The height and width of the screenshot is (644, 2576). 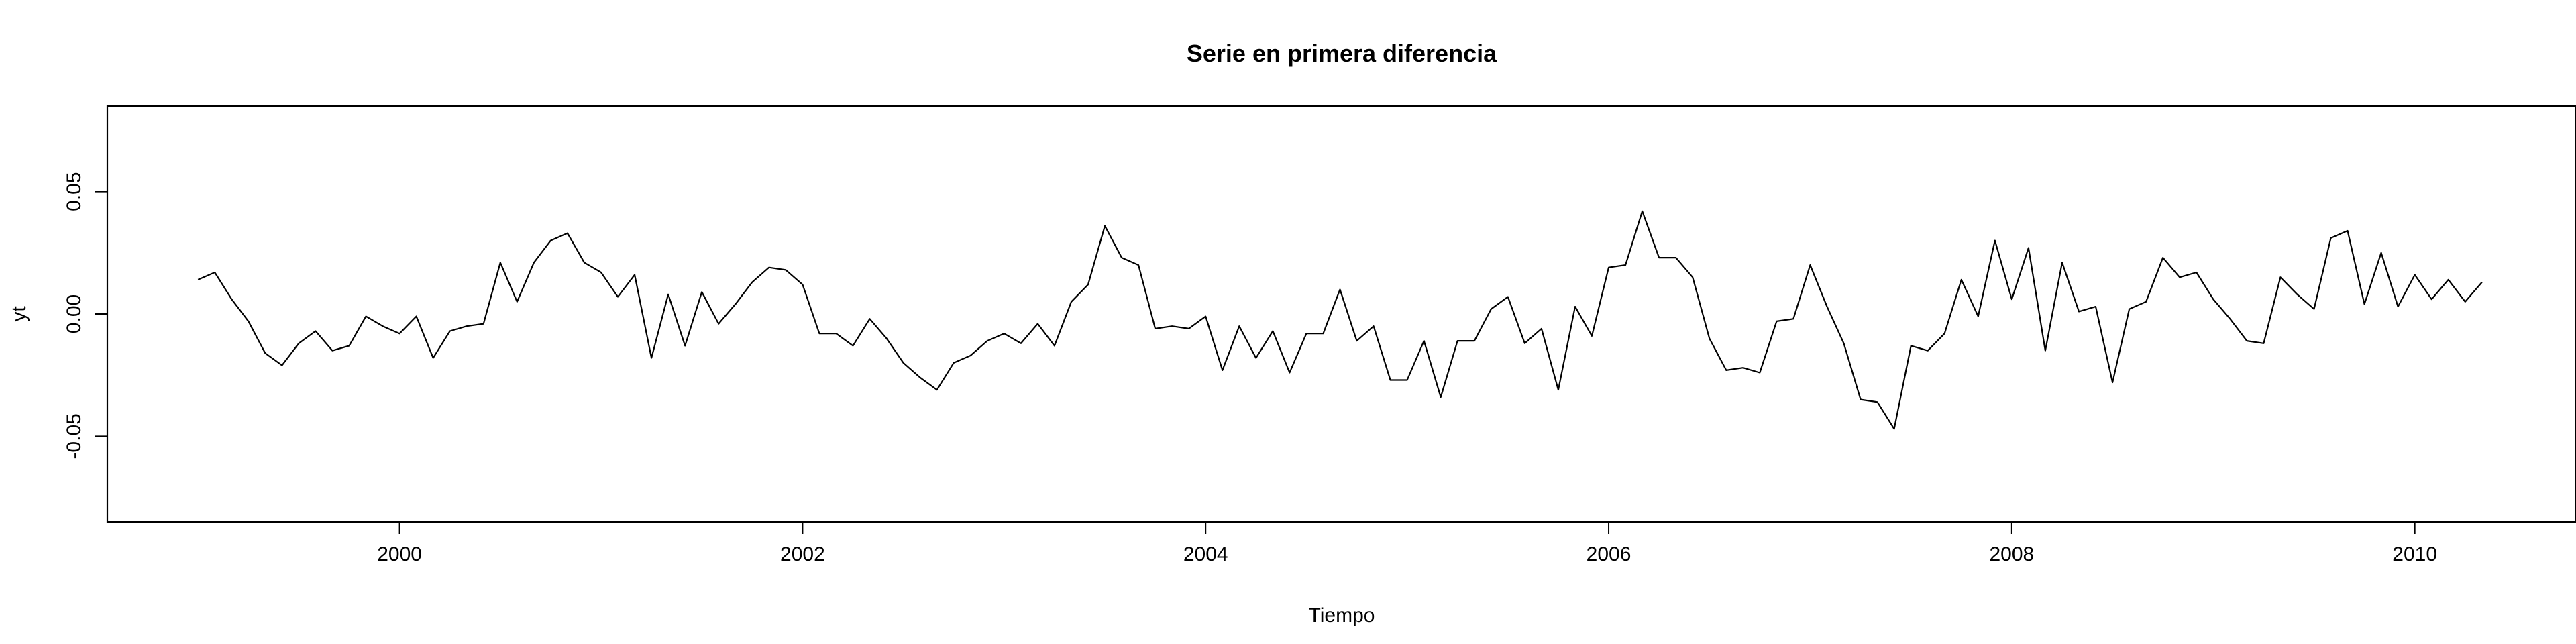 I want to click on x-tick-label: 2006, so click(x=1609, y=554).